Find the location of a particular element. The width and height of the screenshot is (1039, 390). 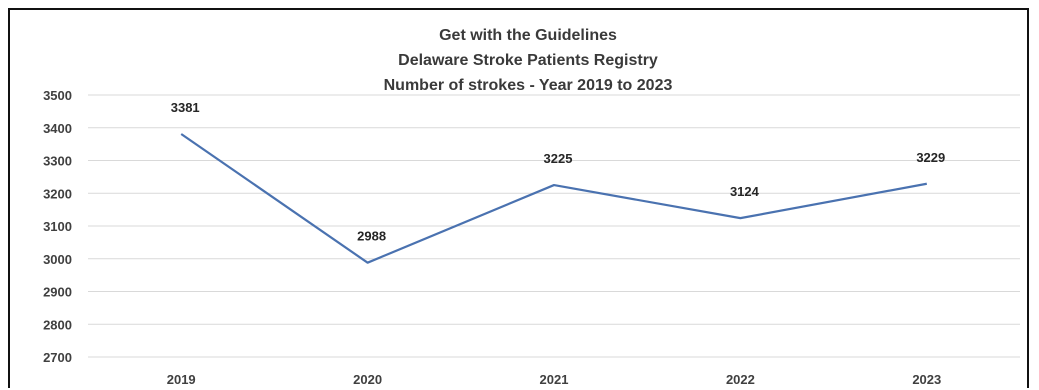

x-tick-label: 2019 is located at coordinates (181, 379).